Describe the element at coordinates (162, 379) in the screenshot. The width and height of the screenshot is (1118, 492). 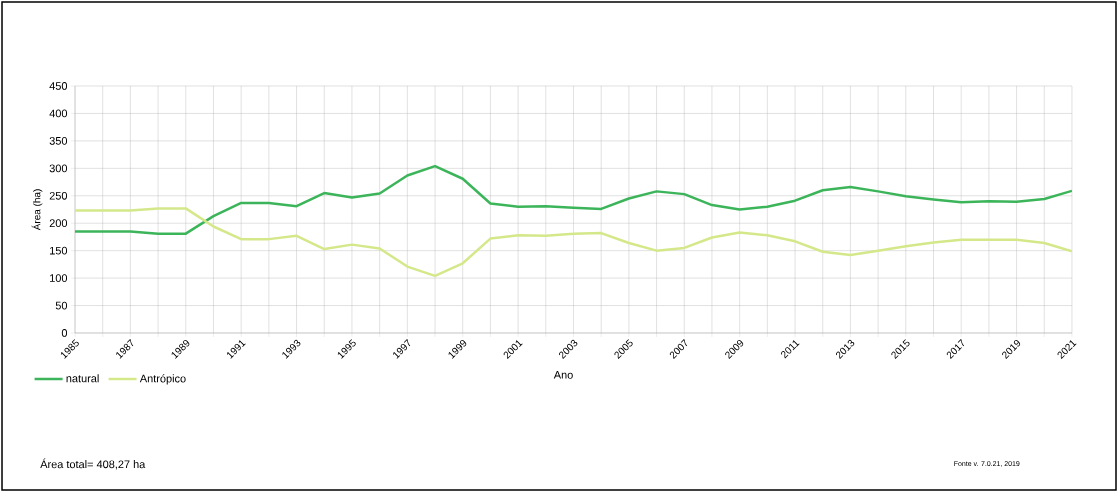
I see `legend-label: Antrópico` at that location.